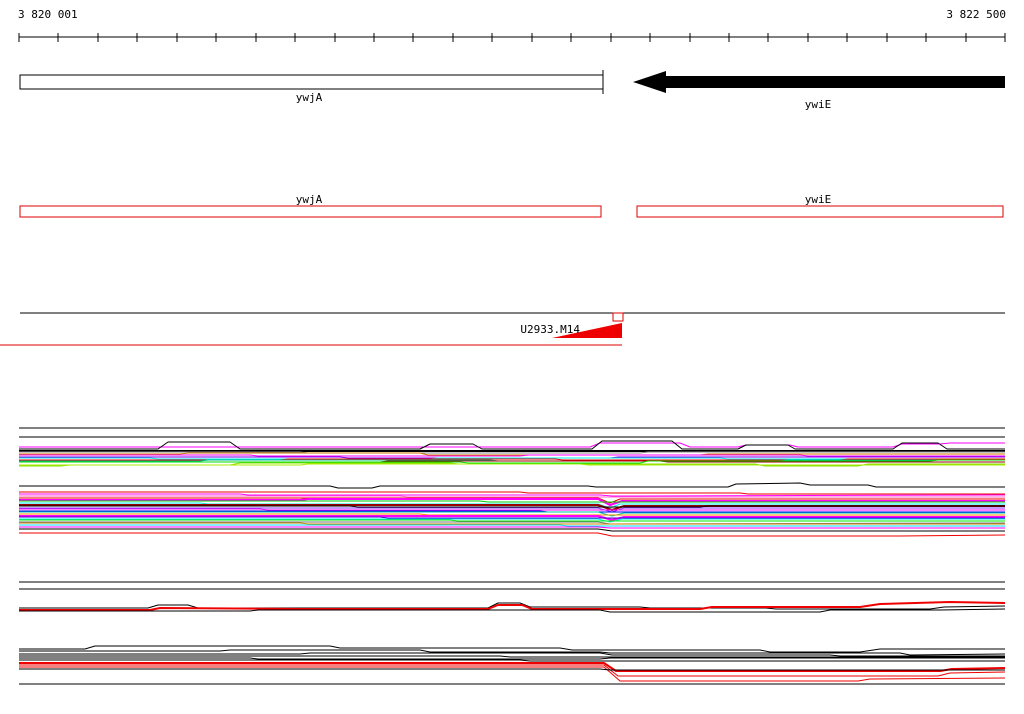 This screenshot has height=714, width=1024. What do you see at coordinates (818, 104) in the screenshot?
I see `gene-label-ywiE: ywiE` at bounding box center [818, 104].